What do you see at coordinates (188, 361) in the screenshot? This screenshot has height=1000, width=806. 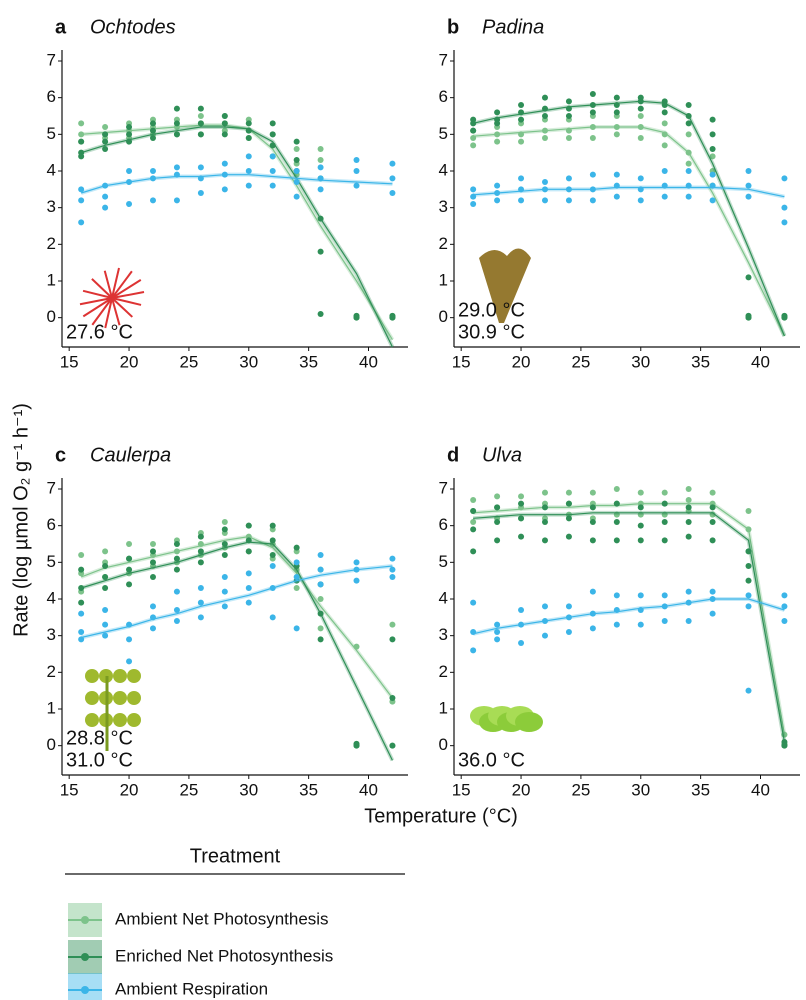 I see `x-tick-label: 25` at bounding box center [188, 361].